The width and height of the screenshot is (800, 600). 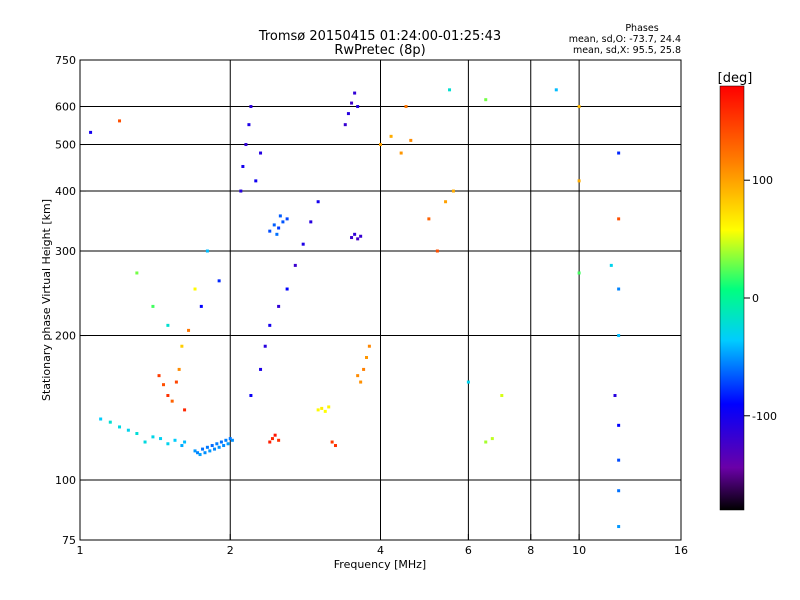 What do you see at coordinates (468, 550) in the screenshot?
I see `x-tick-label: 6` at bounding box center [468, 550].